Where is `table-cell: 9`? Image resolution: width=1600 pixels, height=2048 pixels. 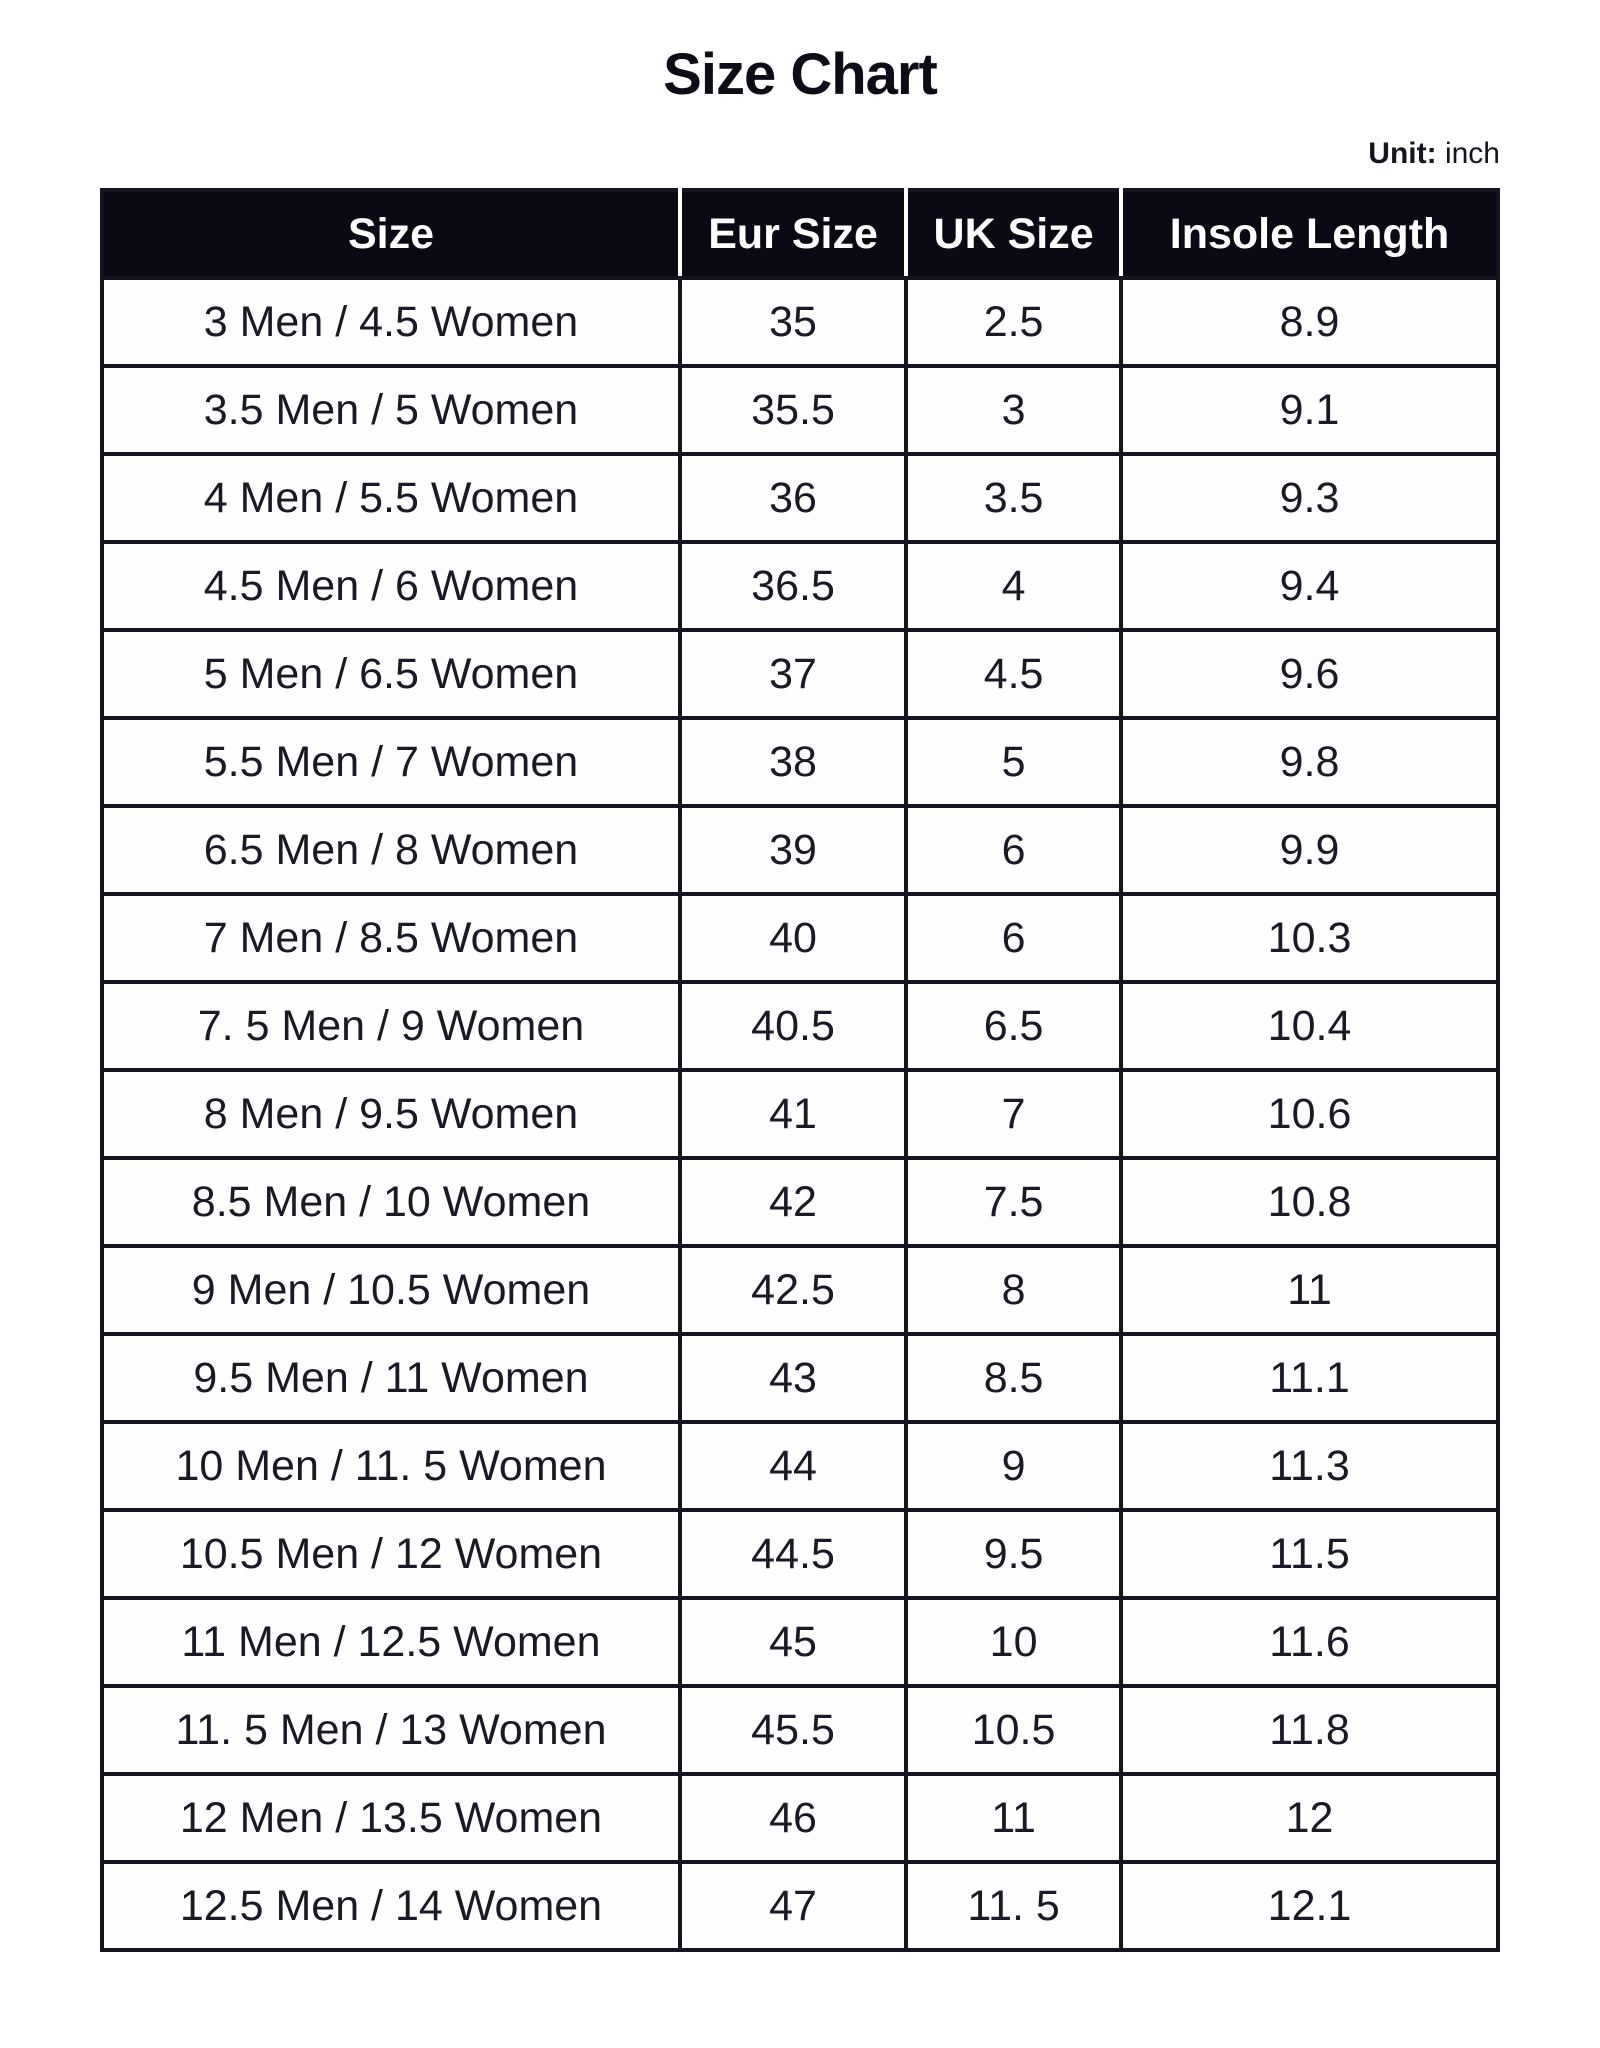 table-cell: 9 is located at coordinates (1014, 1466).